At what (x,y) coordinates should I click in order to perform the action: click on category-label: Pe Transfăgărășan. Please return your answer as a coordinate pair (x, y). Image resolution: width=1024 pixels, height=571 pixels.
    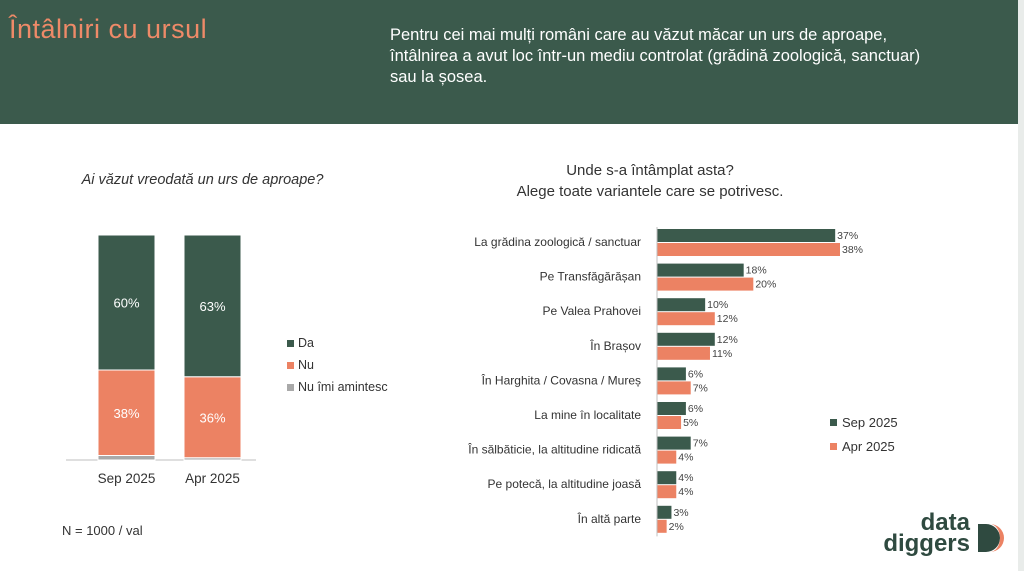
    Looking at the image, I should click on (590, 277).